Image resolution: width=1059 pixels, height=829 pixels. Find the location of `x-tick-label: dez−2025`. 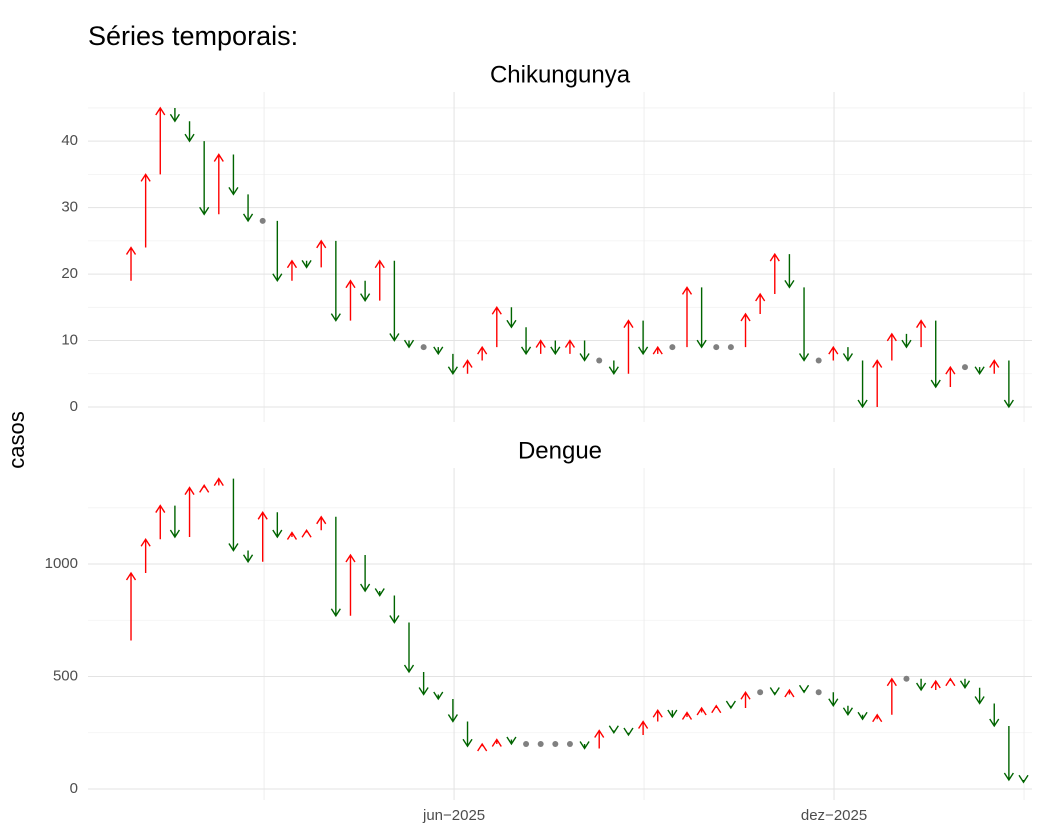

x-tick-label: dez−2025 is located at coordinates (834, 815).